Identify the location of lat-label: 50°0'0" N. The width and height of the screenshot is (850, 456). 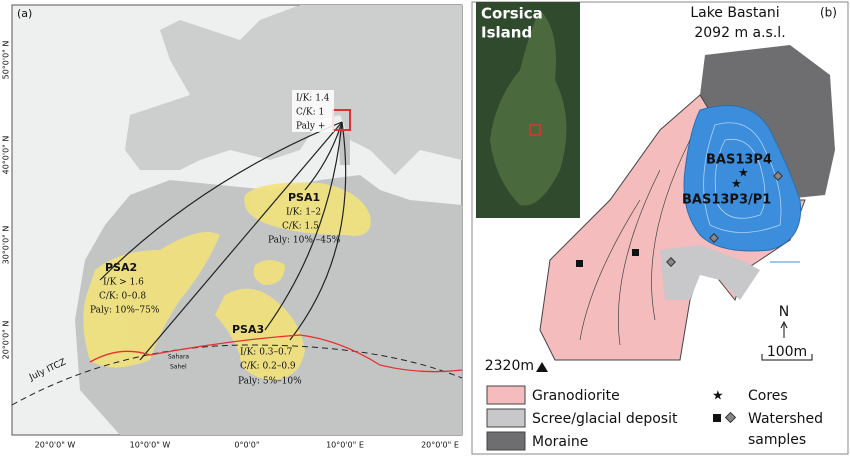
(6, 60).